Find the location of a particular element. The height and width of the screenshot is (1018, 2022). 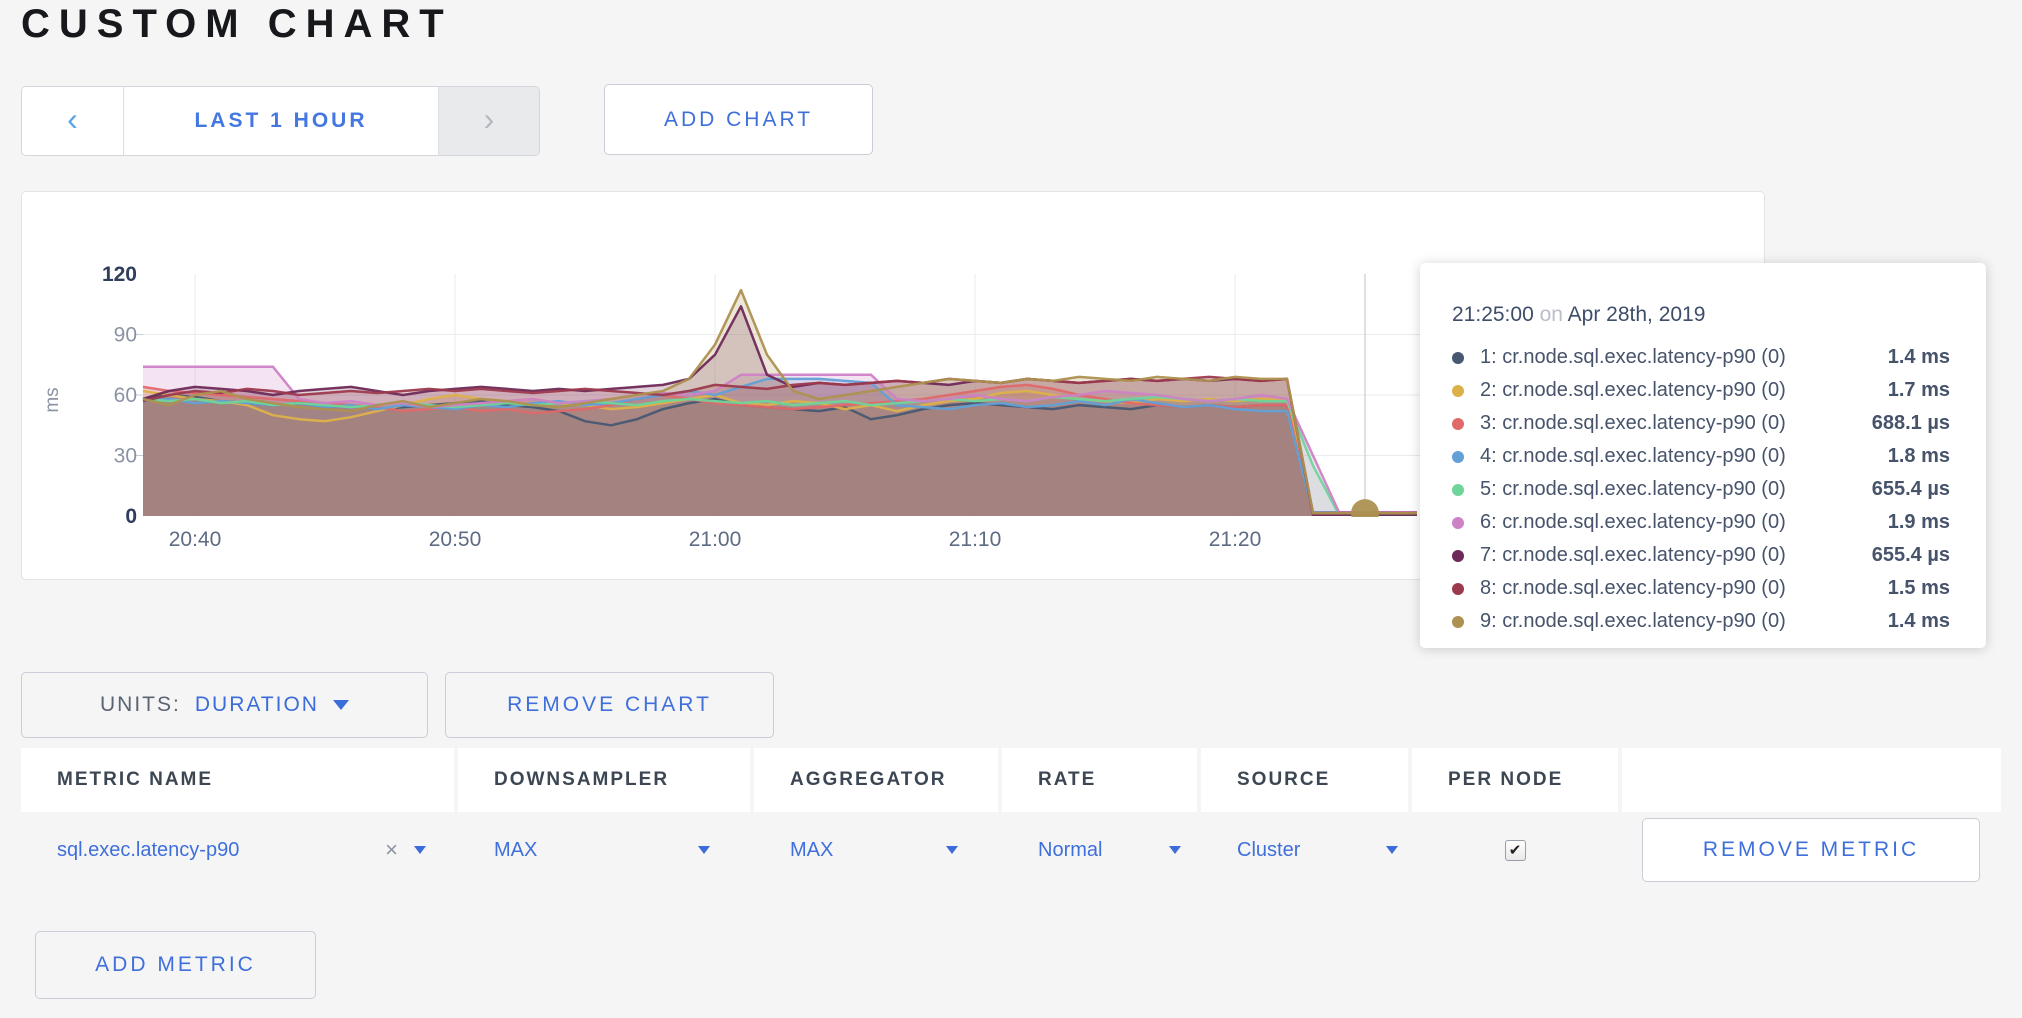

next-time-button: › is located at coordinates (488, 121).